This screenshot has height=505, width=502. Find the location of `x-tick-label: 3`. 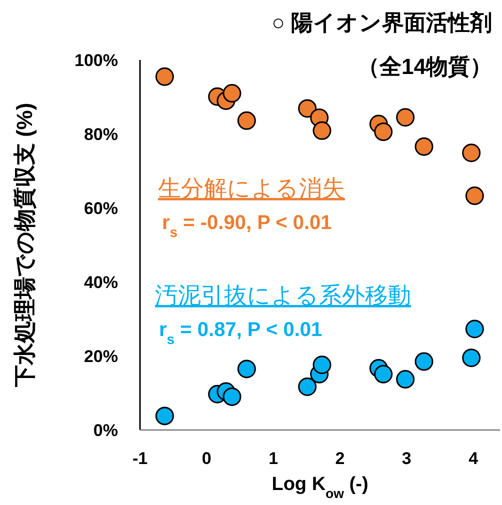

x-tick-label: 3 is located at coordinates (407, 458).